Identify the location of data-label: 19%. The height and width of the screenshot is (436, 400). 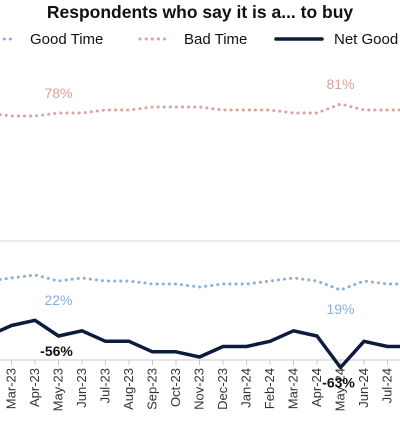
(340, 309).